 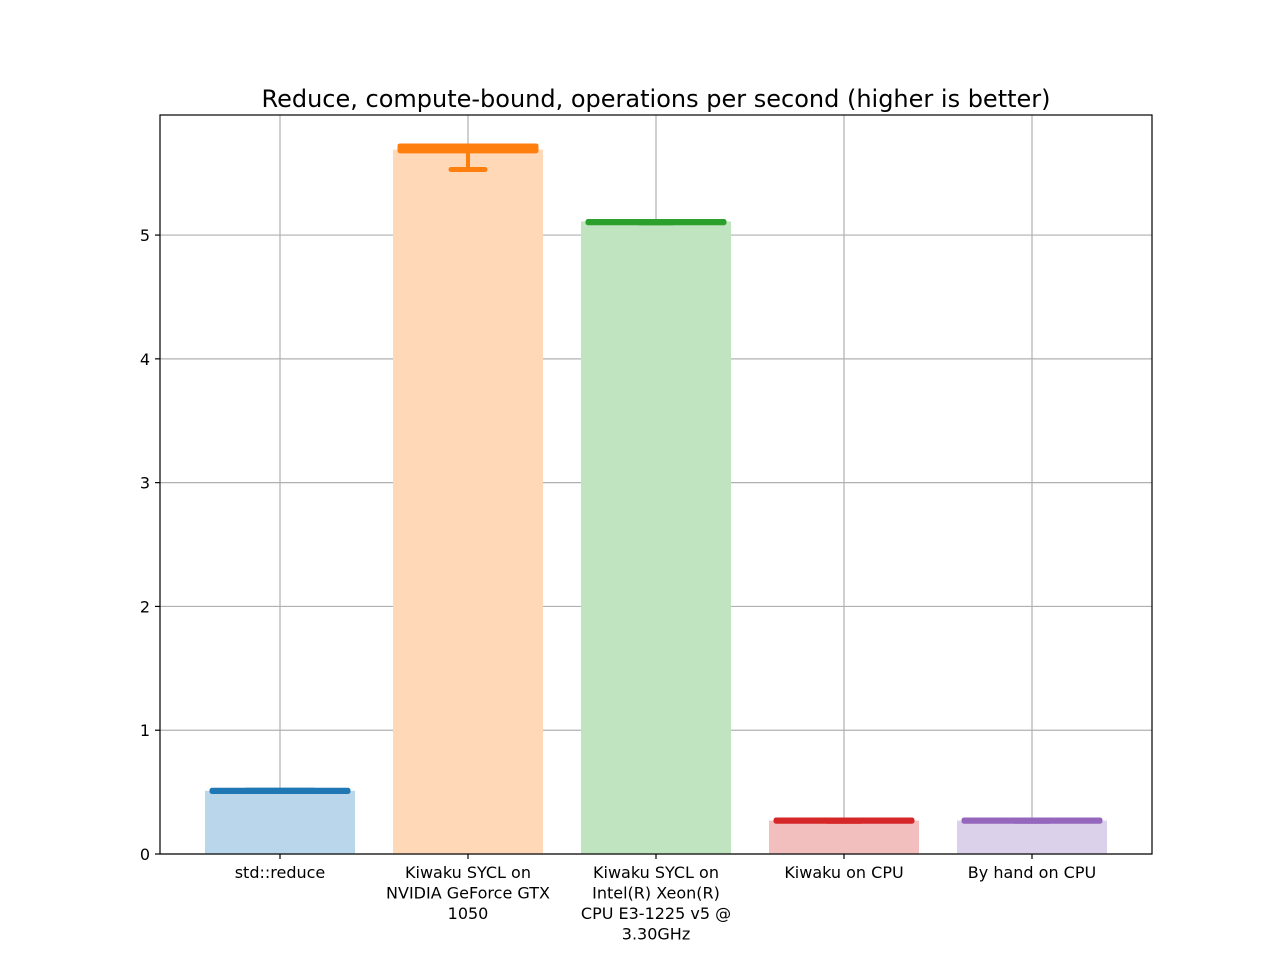 What do you see at coordinates (150, 545) in the screenshot?
I see `y-axis-ticks: 0 1 2 3 4 5` at bounding box center [150, 545].